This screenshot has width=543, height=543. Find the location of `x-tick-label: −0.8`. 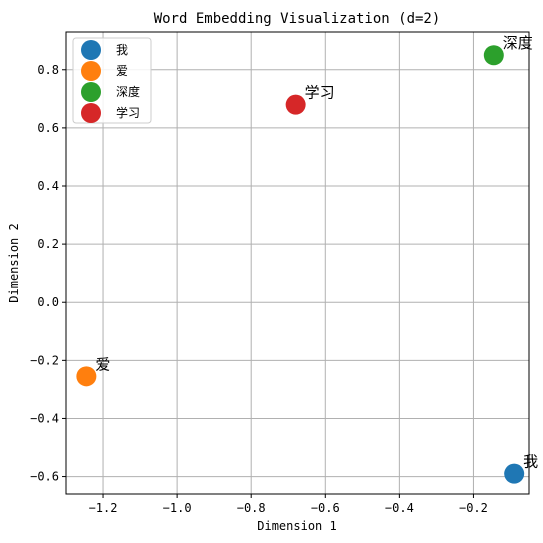

x-tick-label: −0.8 is located at coordinates (251, 508).